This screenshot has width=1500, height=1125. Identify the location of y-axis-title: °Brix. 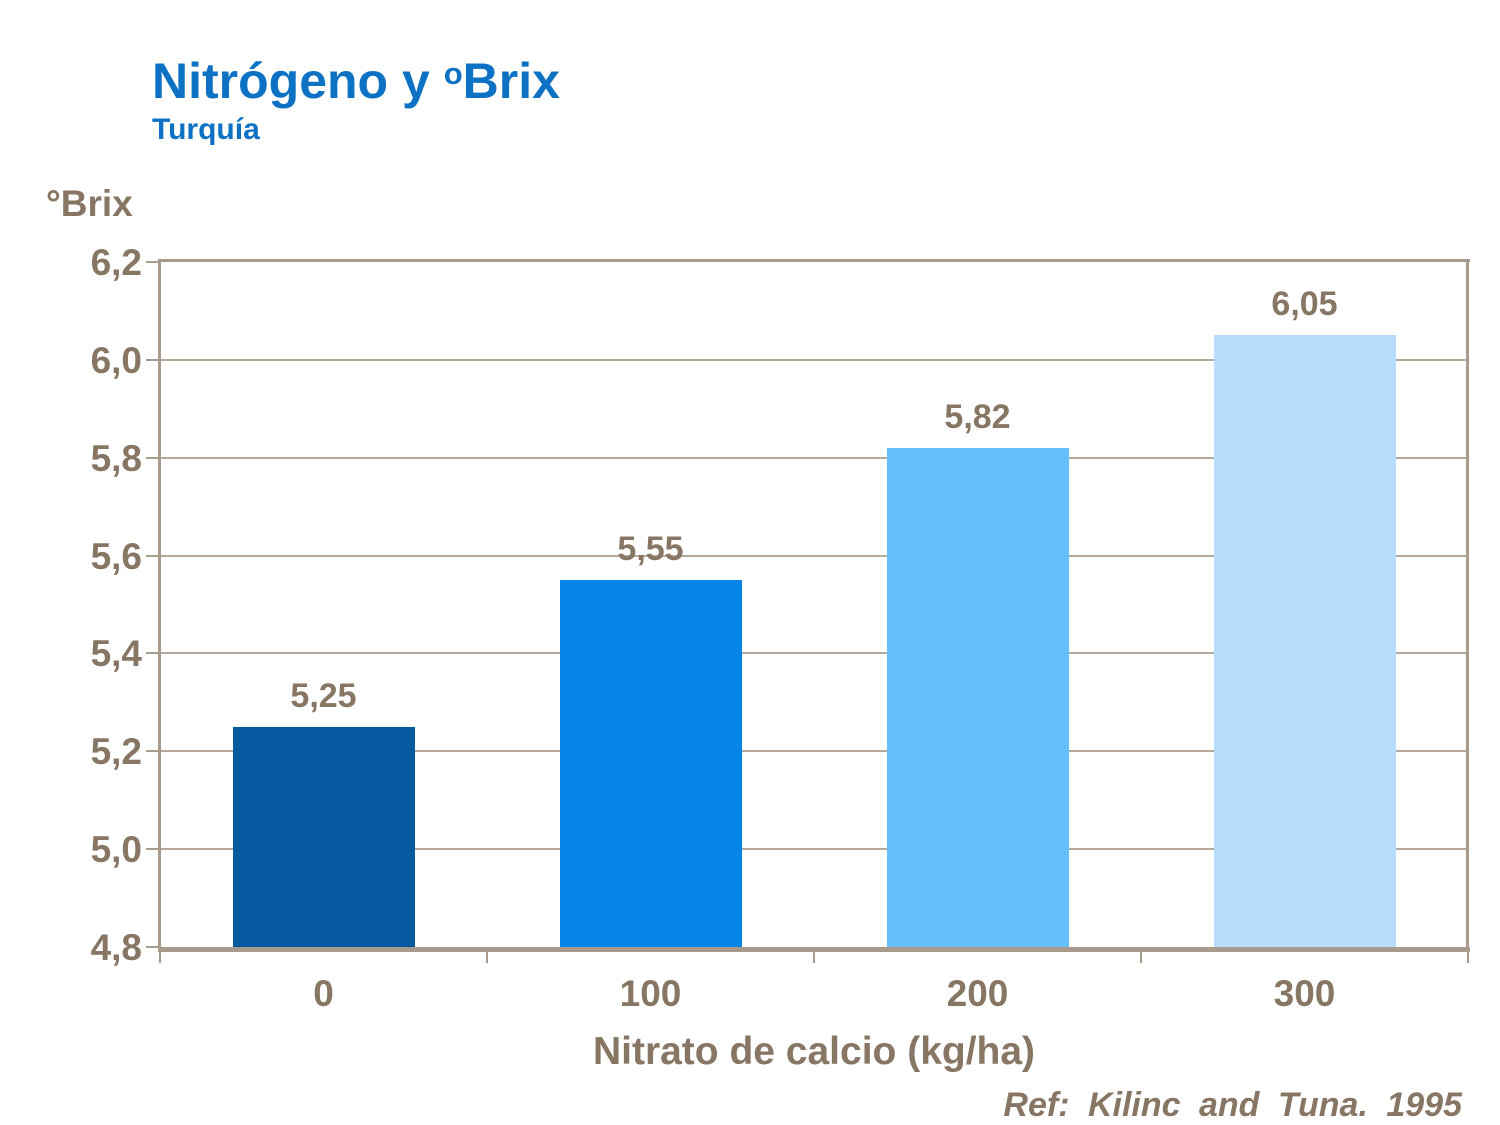
(89, 203).